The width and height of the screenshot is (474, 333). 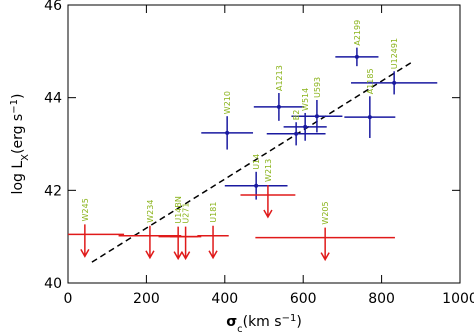 I want to click on point-label: W245, so click(x=85, y=209).